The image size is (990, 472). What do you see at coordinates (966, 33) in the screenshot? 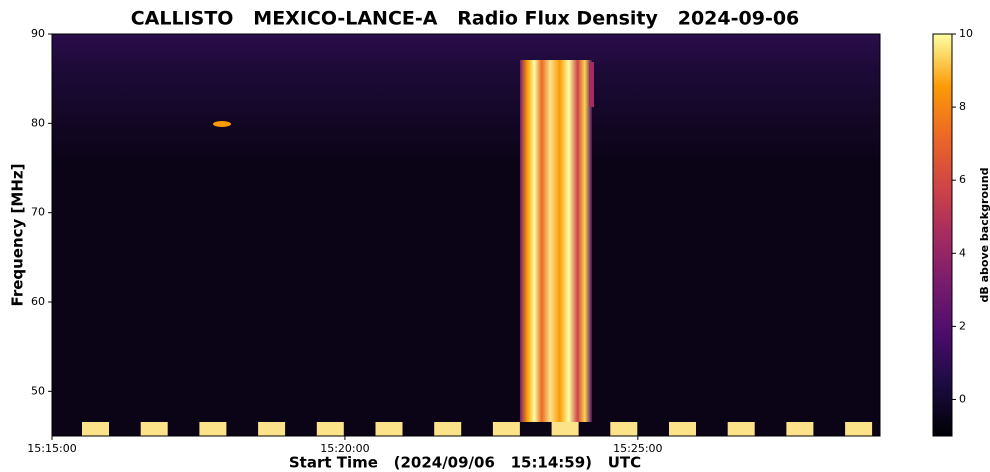
I see `colorbar-tick-label: 10` at bounding box center [966, 33].